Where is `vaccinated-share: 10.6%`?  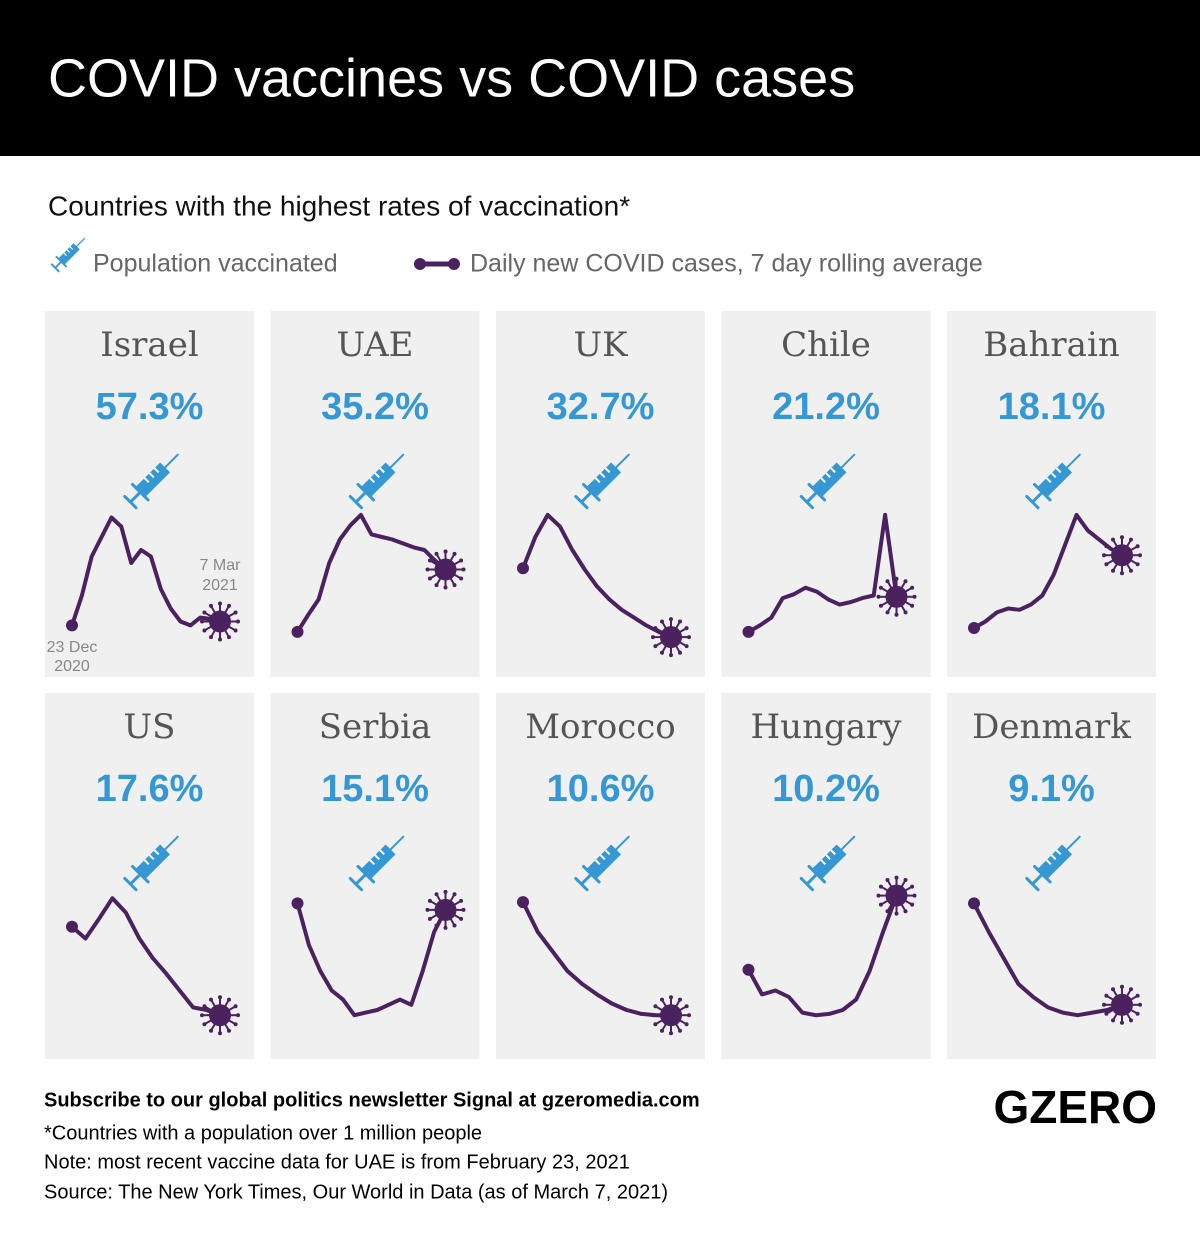 vaccinated-share: 10.6% is located at coordinates (601, 789).